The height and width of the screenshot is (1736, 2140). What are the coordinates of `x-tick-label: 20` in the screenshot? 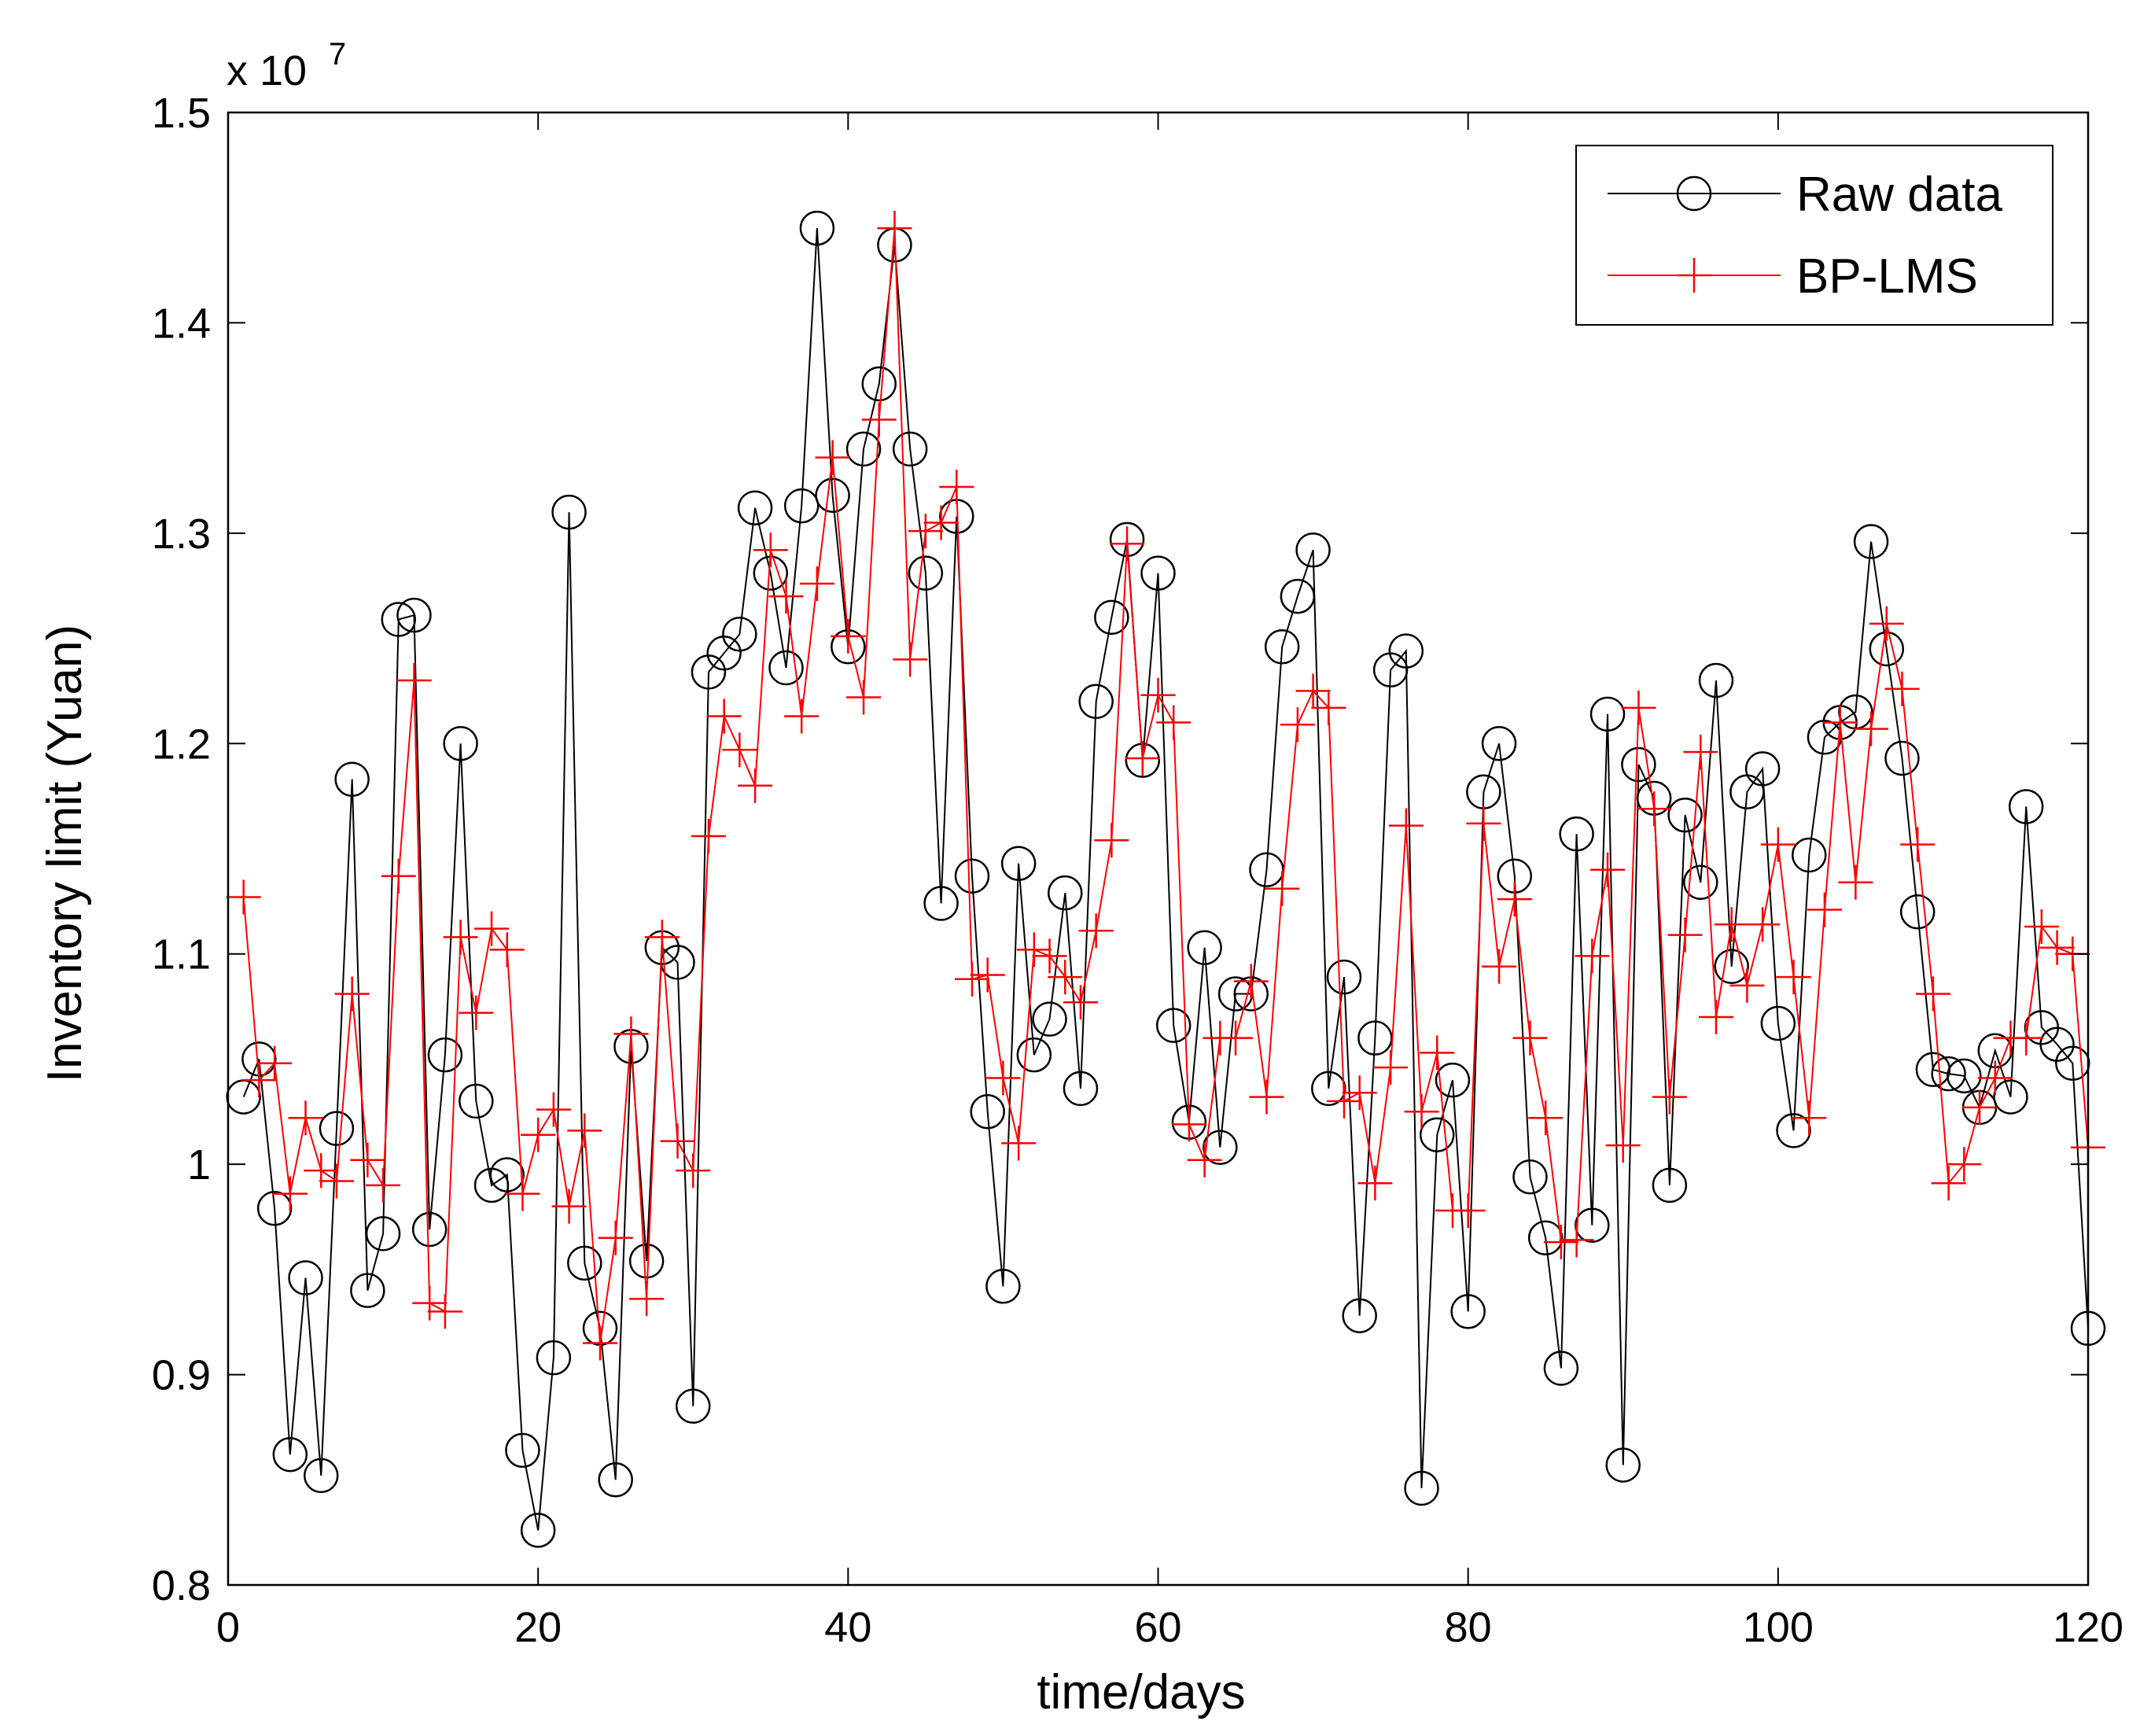 It's located at (538, 1627).